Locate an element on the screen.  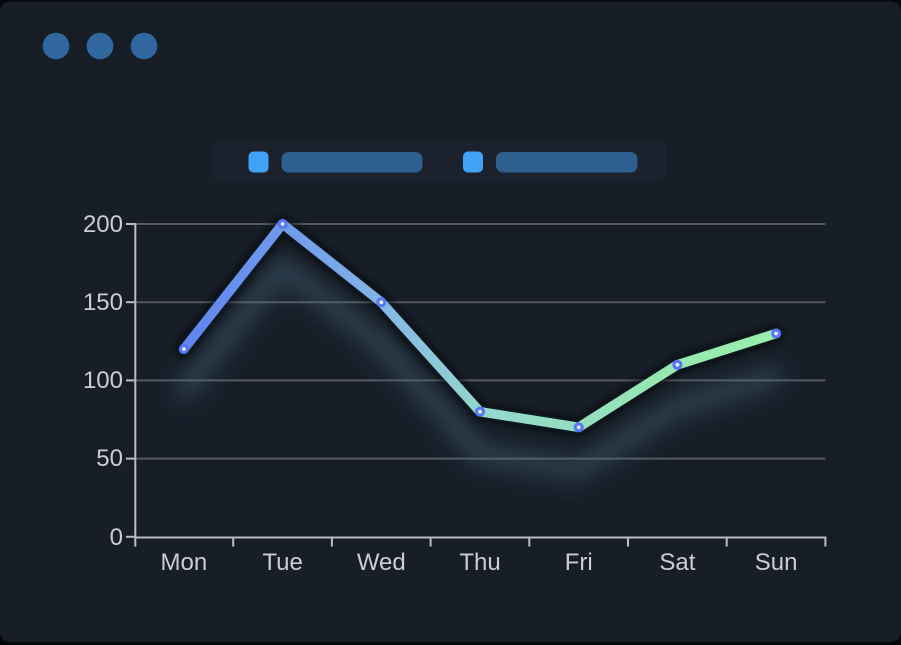
svg-text: Wed is located at coordinates (381, 562).